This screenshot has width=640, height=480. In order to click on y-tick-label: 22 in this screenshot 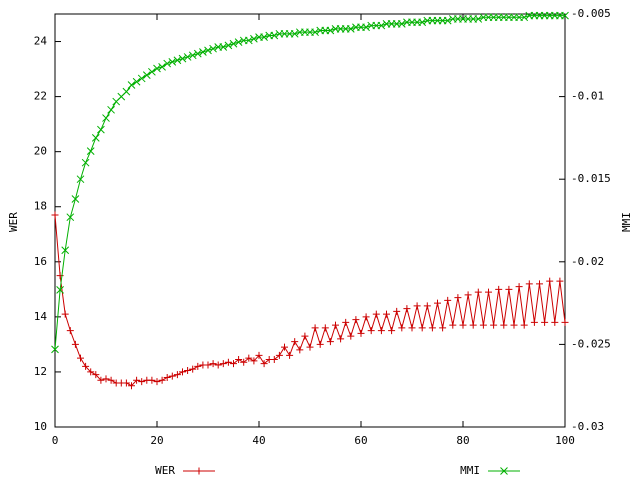, I will do `click(40, 96)`.